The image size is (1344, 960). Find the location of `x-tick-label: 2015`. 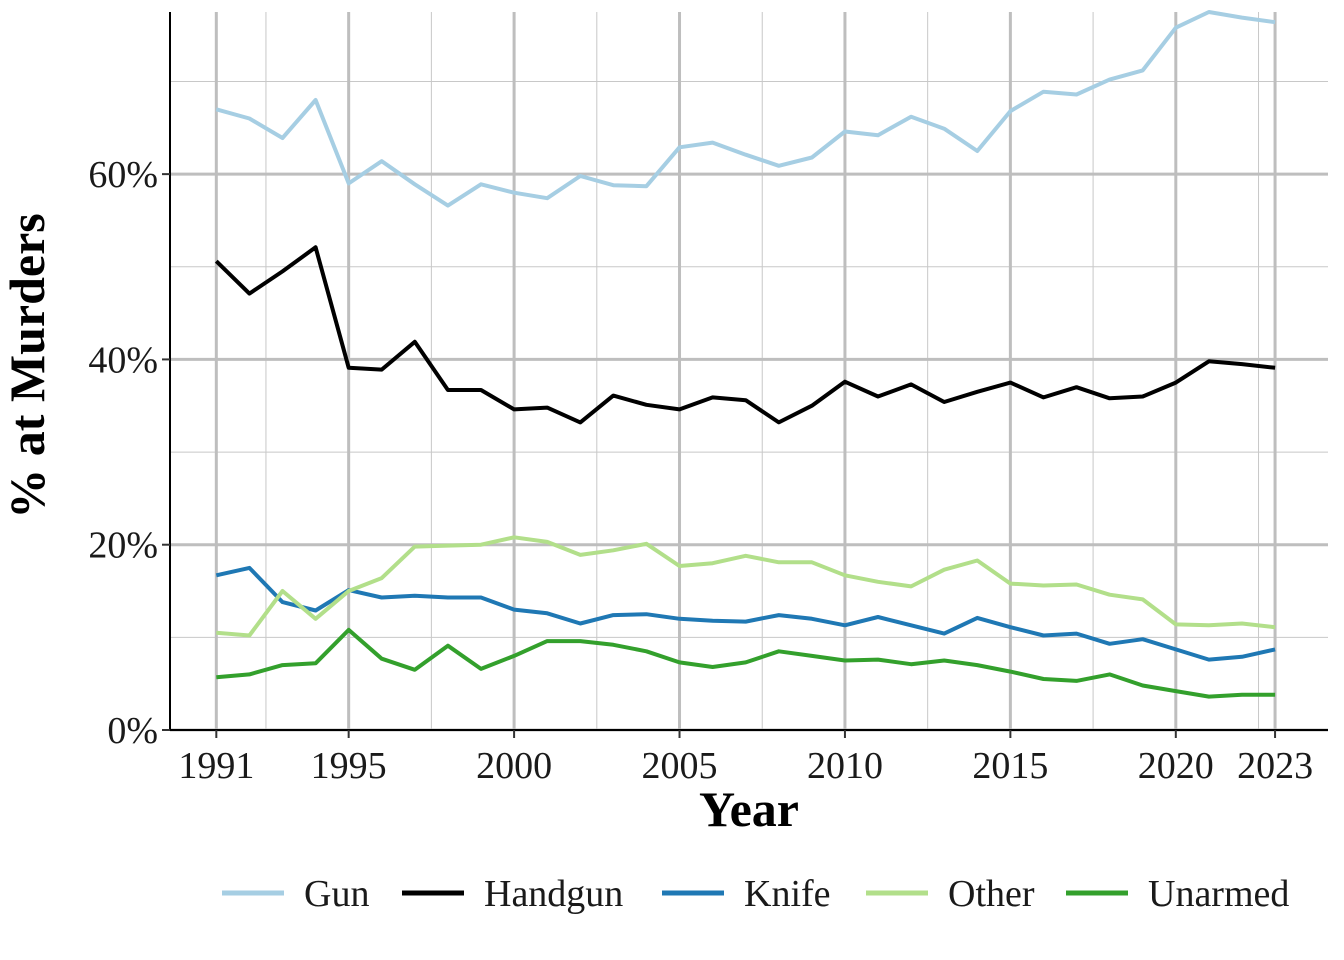

x-tick-label: 2015 is located at coordinates (1010, 766).